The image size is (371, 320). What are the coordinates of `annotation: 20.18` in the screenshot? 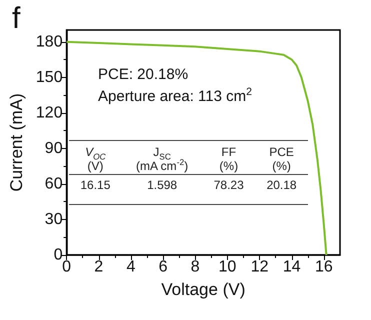 It's located at (282, 185).